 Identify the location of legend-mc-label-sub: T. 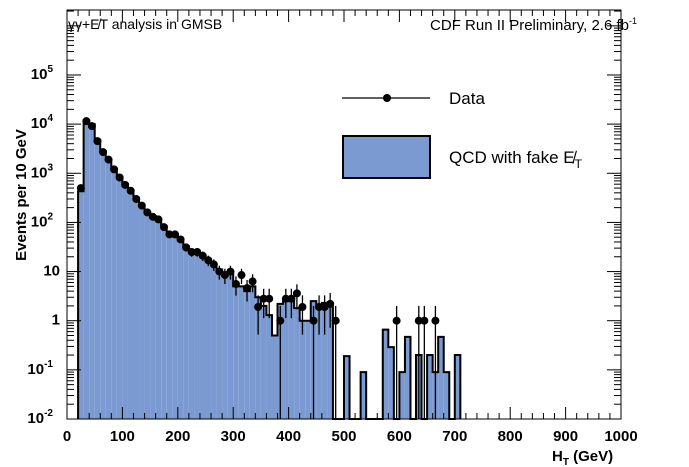
(579, 164).